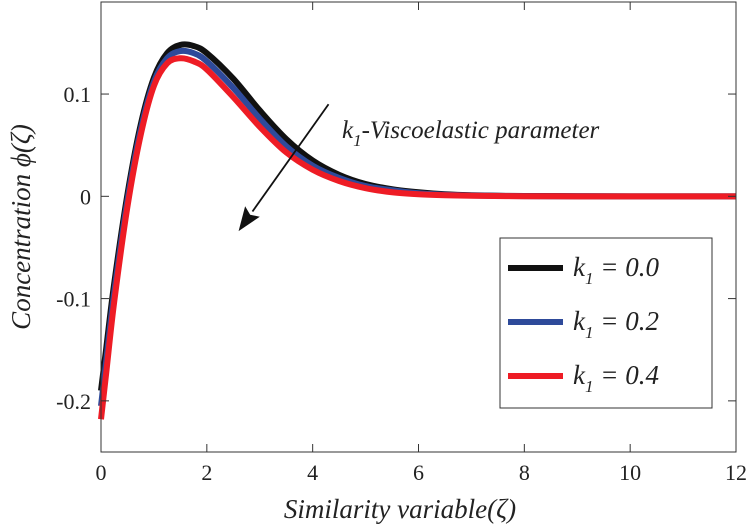 This screenshot has width=755, height=529. I want to click on x-tick-label: 4, so click(312, 472).